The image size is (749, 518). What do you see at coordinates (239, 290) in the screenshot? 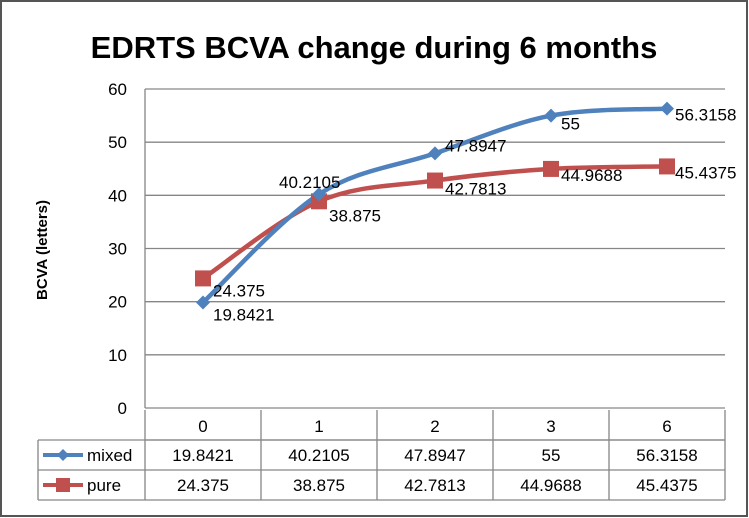
I see `data-label-pure: 24.375` at bounding box center [239, 290].